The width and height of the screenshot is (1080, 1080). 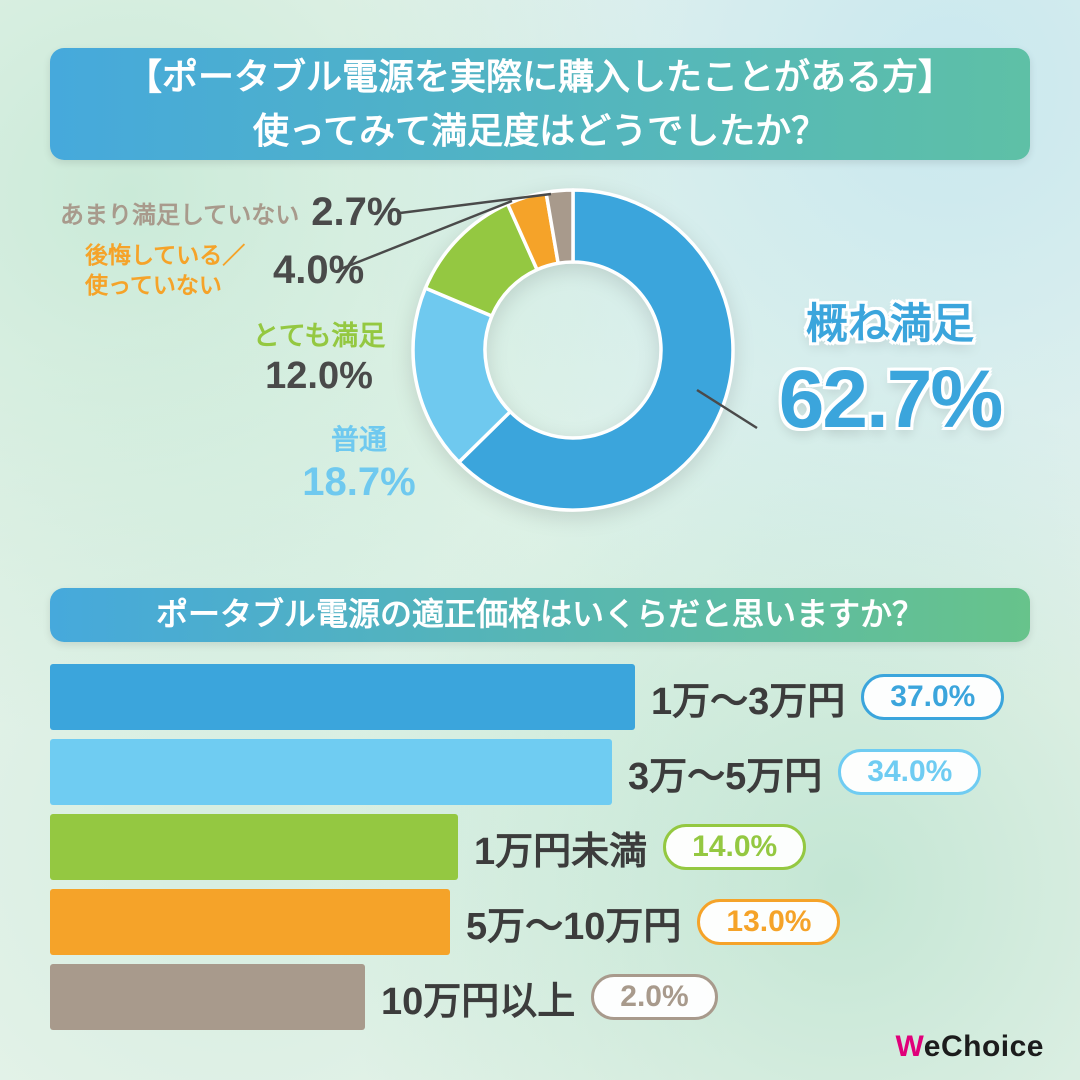 I want to click on bar-value-text: 34.0%, so click(x=910, y=771).